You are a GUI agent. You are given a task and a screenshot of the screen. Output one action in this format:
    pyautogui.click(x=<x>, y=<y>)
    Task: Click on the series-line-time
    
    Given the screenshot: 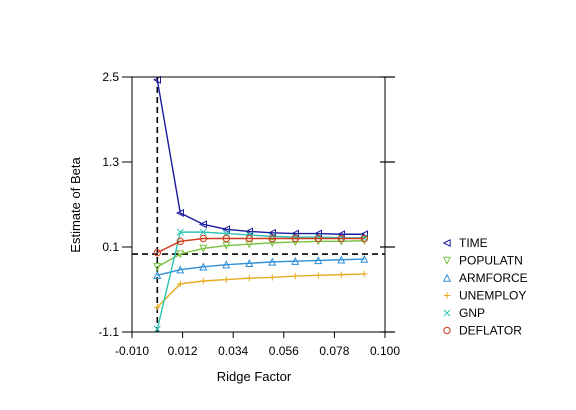 What is the action you would take?
    pyautogui.click(x=260, y=157)
    